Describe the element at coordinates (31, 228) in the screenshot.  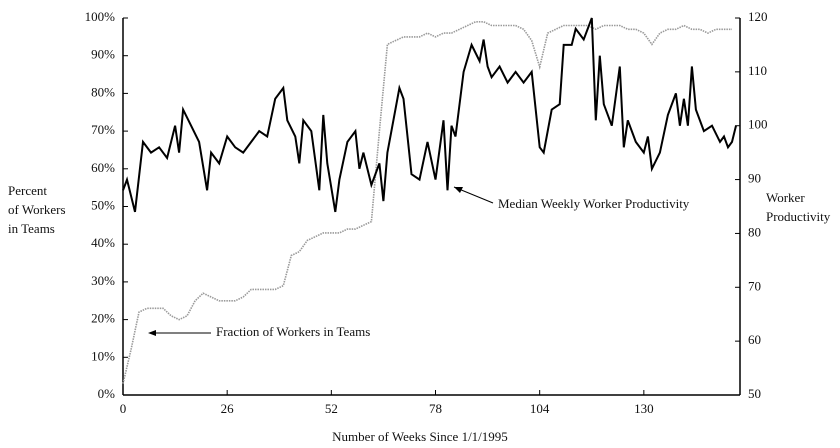
I see `y-axis-label: in Teams` at that location.